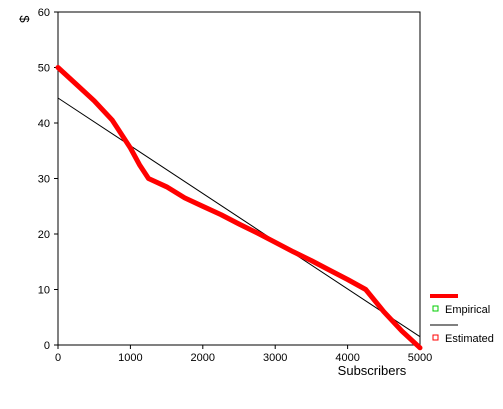 The height and width of the screenshot is (409, 503). I want to click on y-tick-label: 60, so click(44, 13).